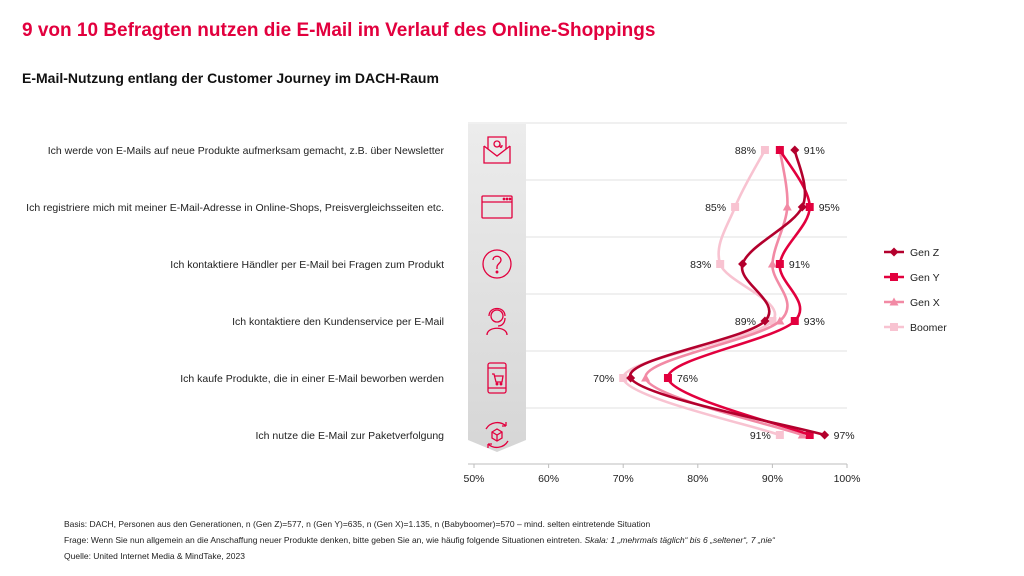 The height and width of the screenshot is (576, 1024). Describe the element at coordinates (700, 265) in the screenshot. I see `data-label-min: 83%` at that location.